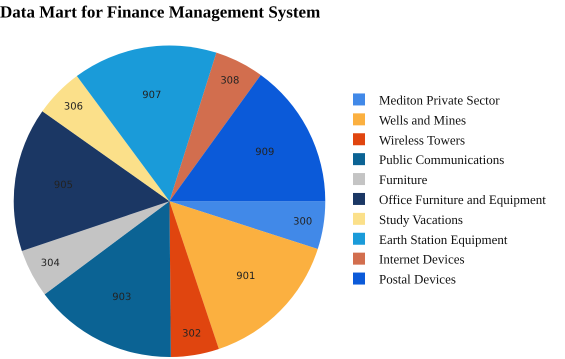 The image size is (565, 359). Describe the element at coordinates (422, 259) in the screenshot. I see `legend-label: Internet Devices` at that location.